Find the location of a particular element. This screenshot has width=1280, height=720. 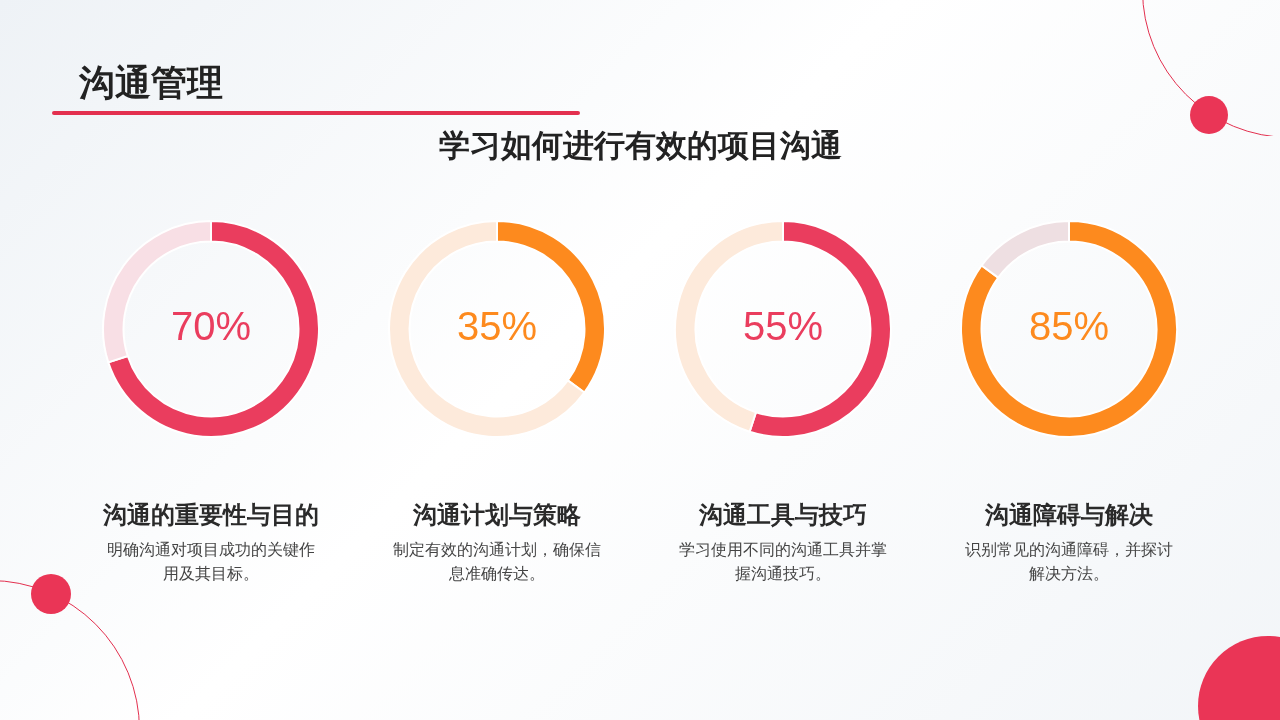

data-label: 70% is located at coordinates (211, 326).